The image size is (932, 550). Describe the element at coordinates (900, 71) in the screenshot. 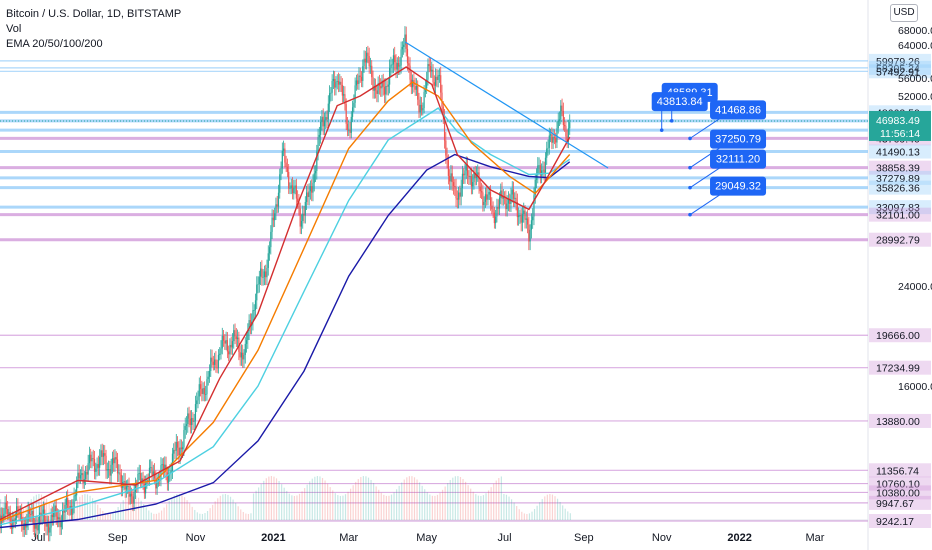

I see `level-label-bg` at that location.